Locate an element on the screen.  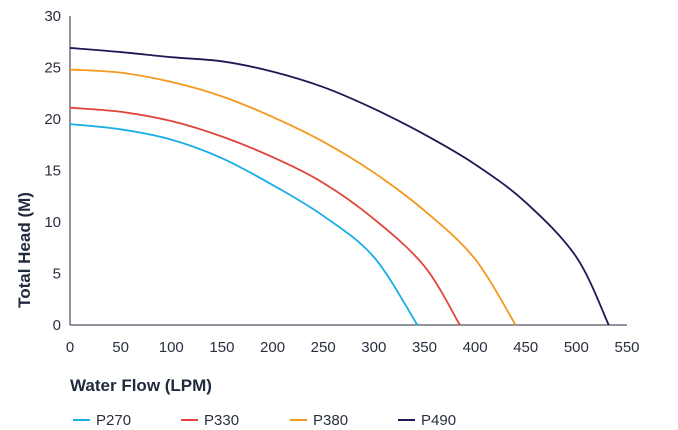
y-tick-label: 0 is located at coordinates (57, 325).